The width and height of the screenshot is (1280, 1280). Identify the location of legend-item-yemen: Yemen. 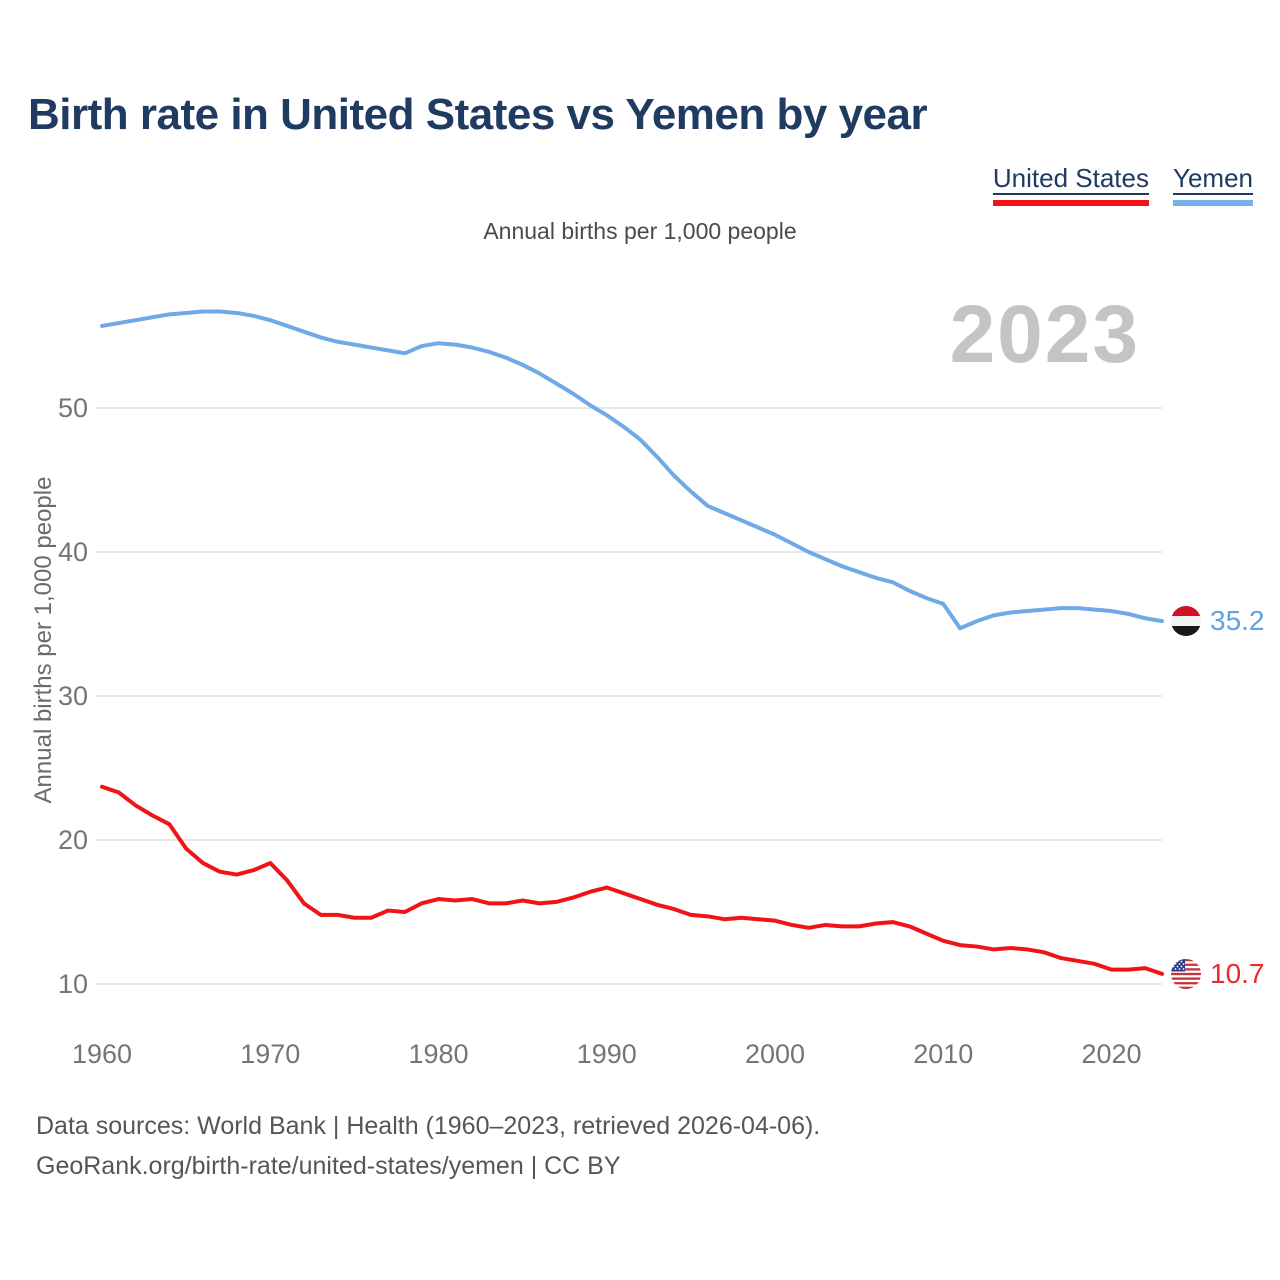
(1213, 184).